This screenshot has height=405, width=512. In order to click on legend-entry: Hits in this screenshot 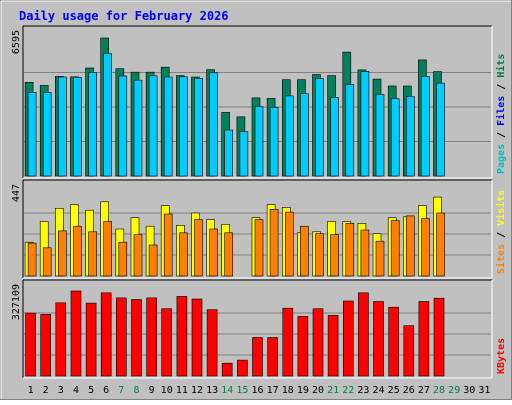, I will do `click(501, 66)`.